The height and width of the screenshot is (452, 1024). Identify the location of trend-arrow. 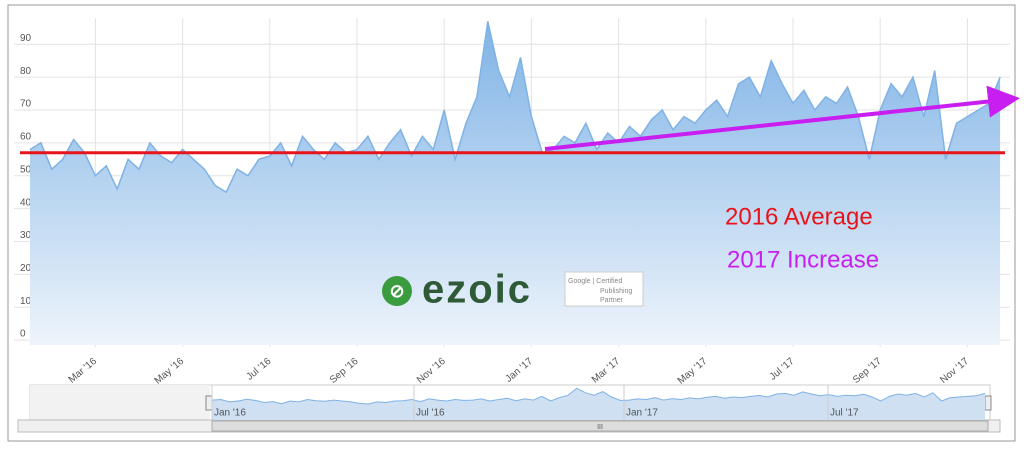
(782, 118).